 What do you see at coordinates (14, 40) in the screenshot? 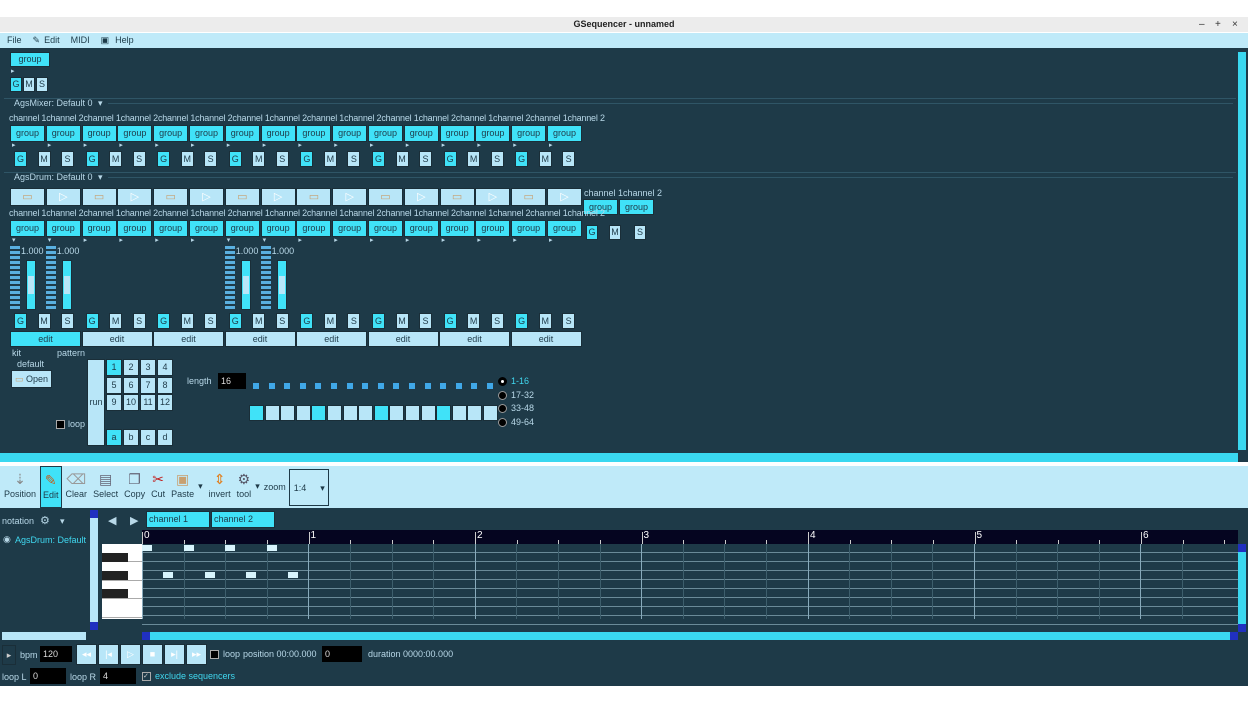
I see `menu-file: File` at bounding box center [14, 40].